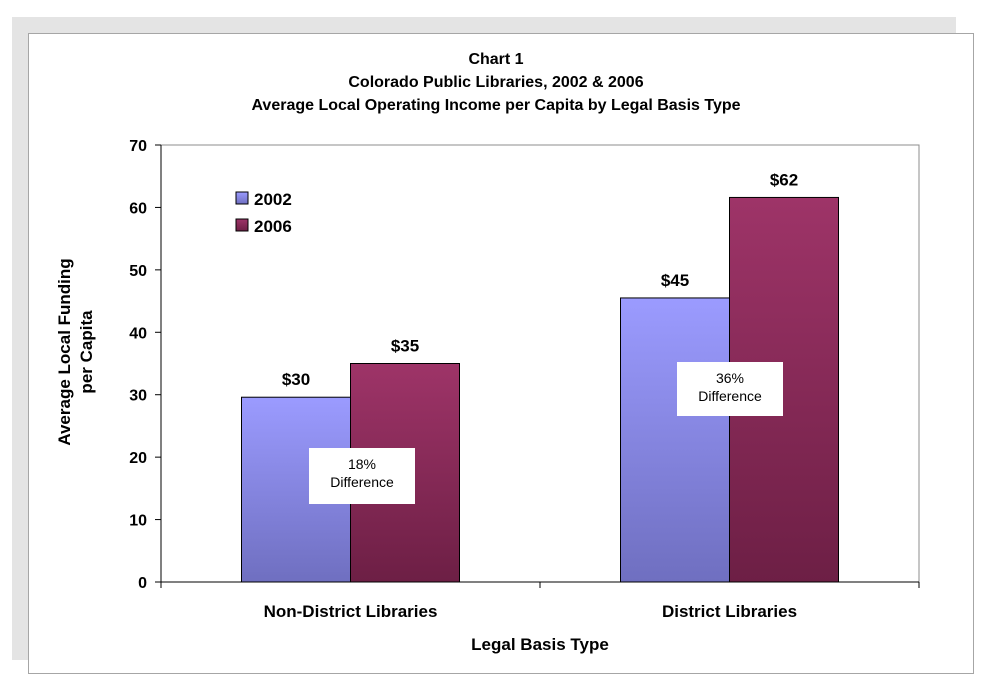  Describe the element at coordinates (351, 611) in the screenshot. I see `x-category-label: Non-District Libraries` at that location.